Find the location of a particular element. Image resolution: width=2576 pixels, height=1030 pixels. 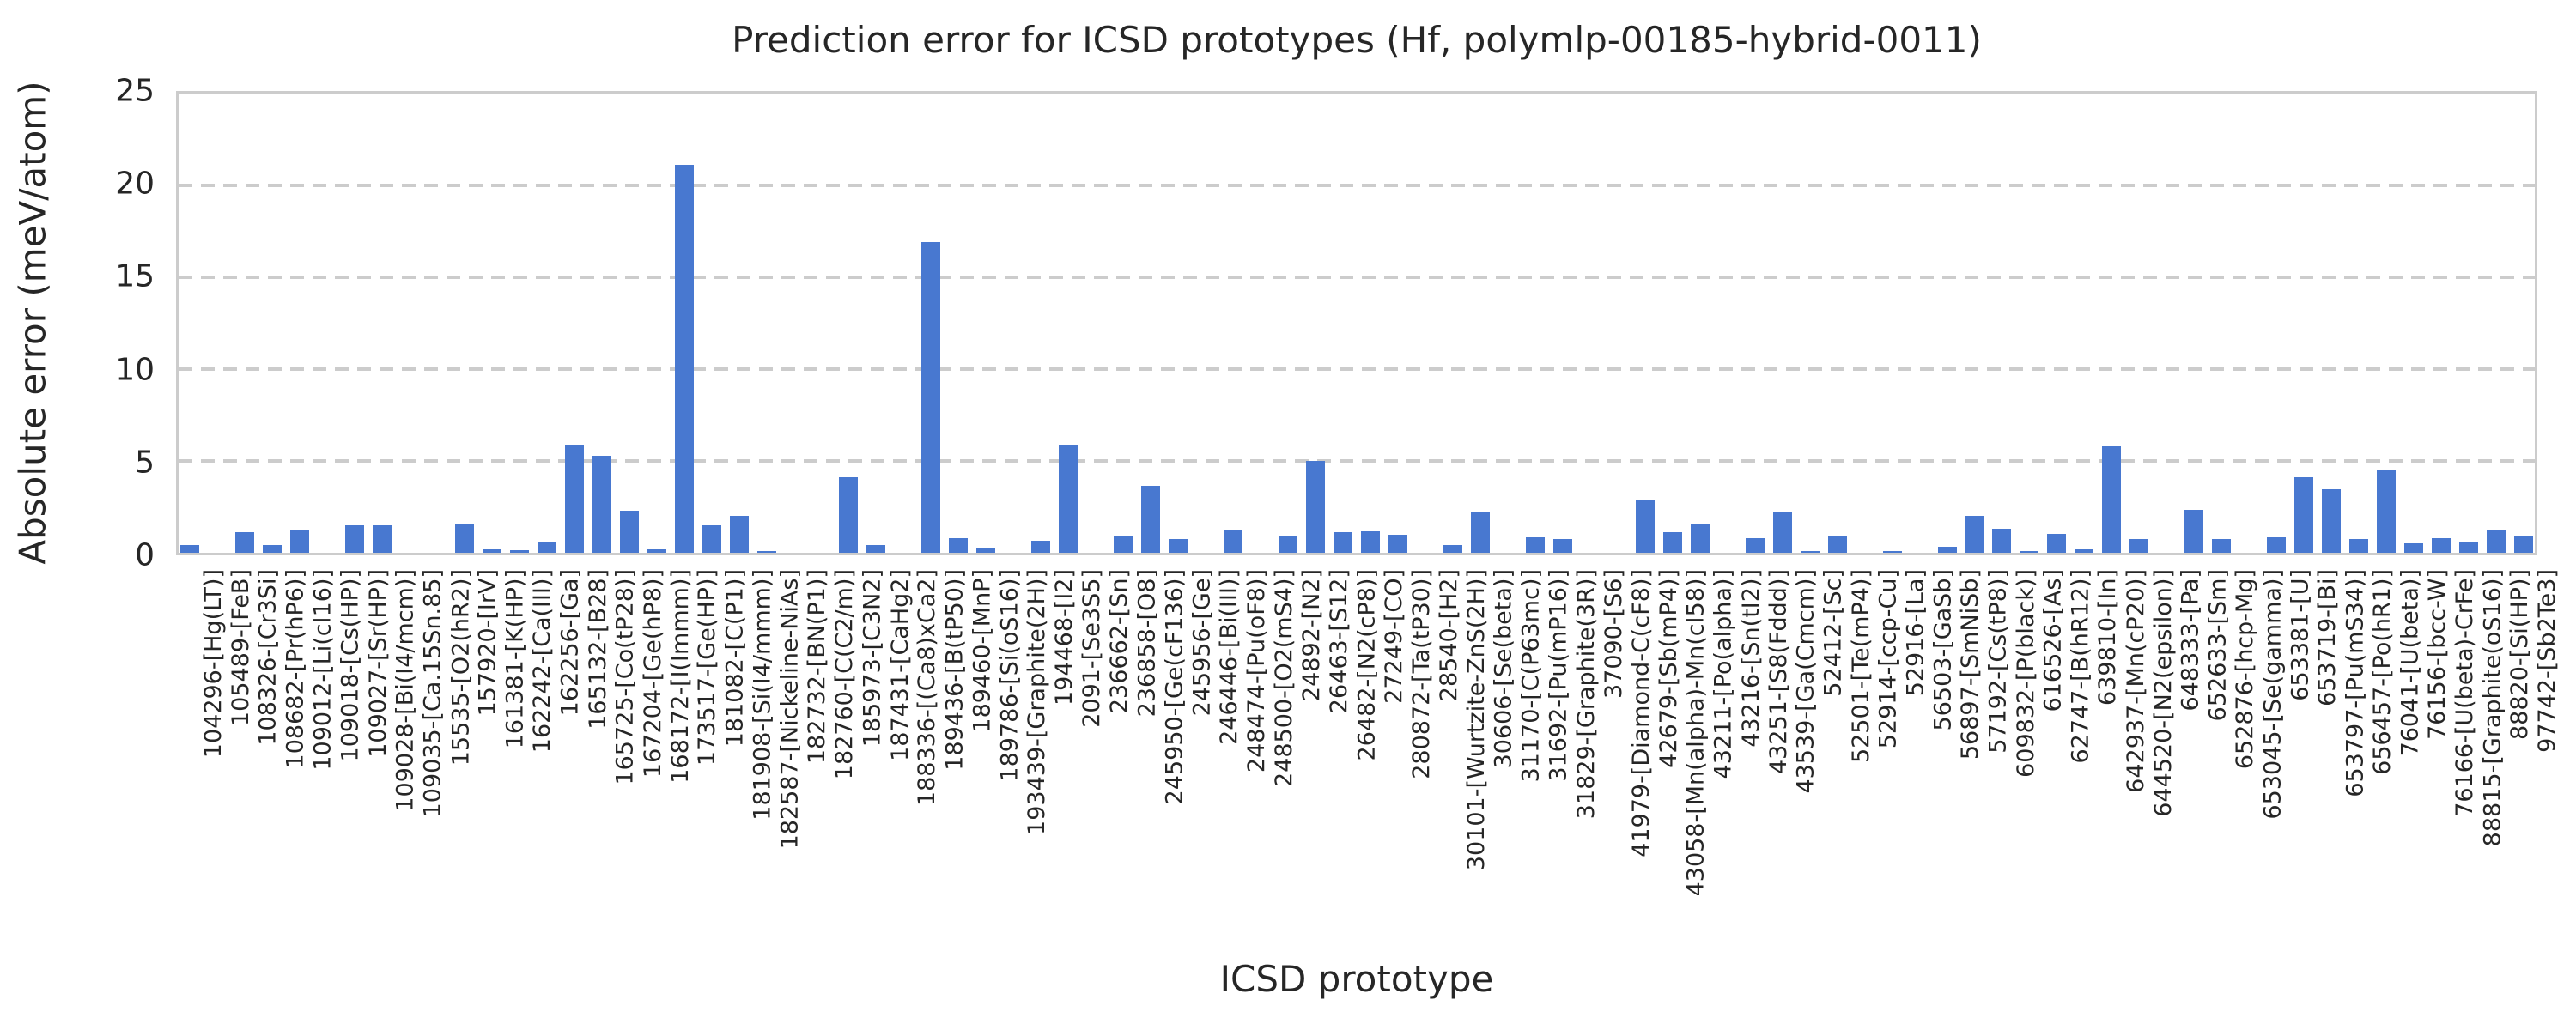

y-tick-label-25: 25 is located at coordinates (135, 91).